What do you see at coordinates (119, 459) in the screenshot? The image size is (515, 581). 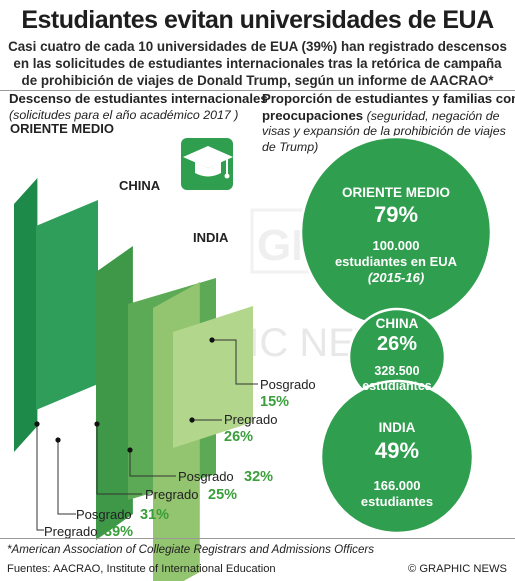 I see `leader-pregrado-china` at bounding box center [119, 459].